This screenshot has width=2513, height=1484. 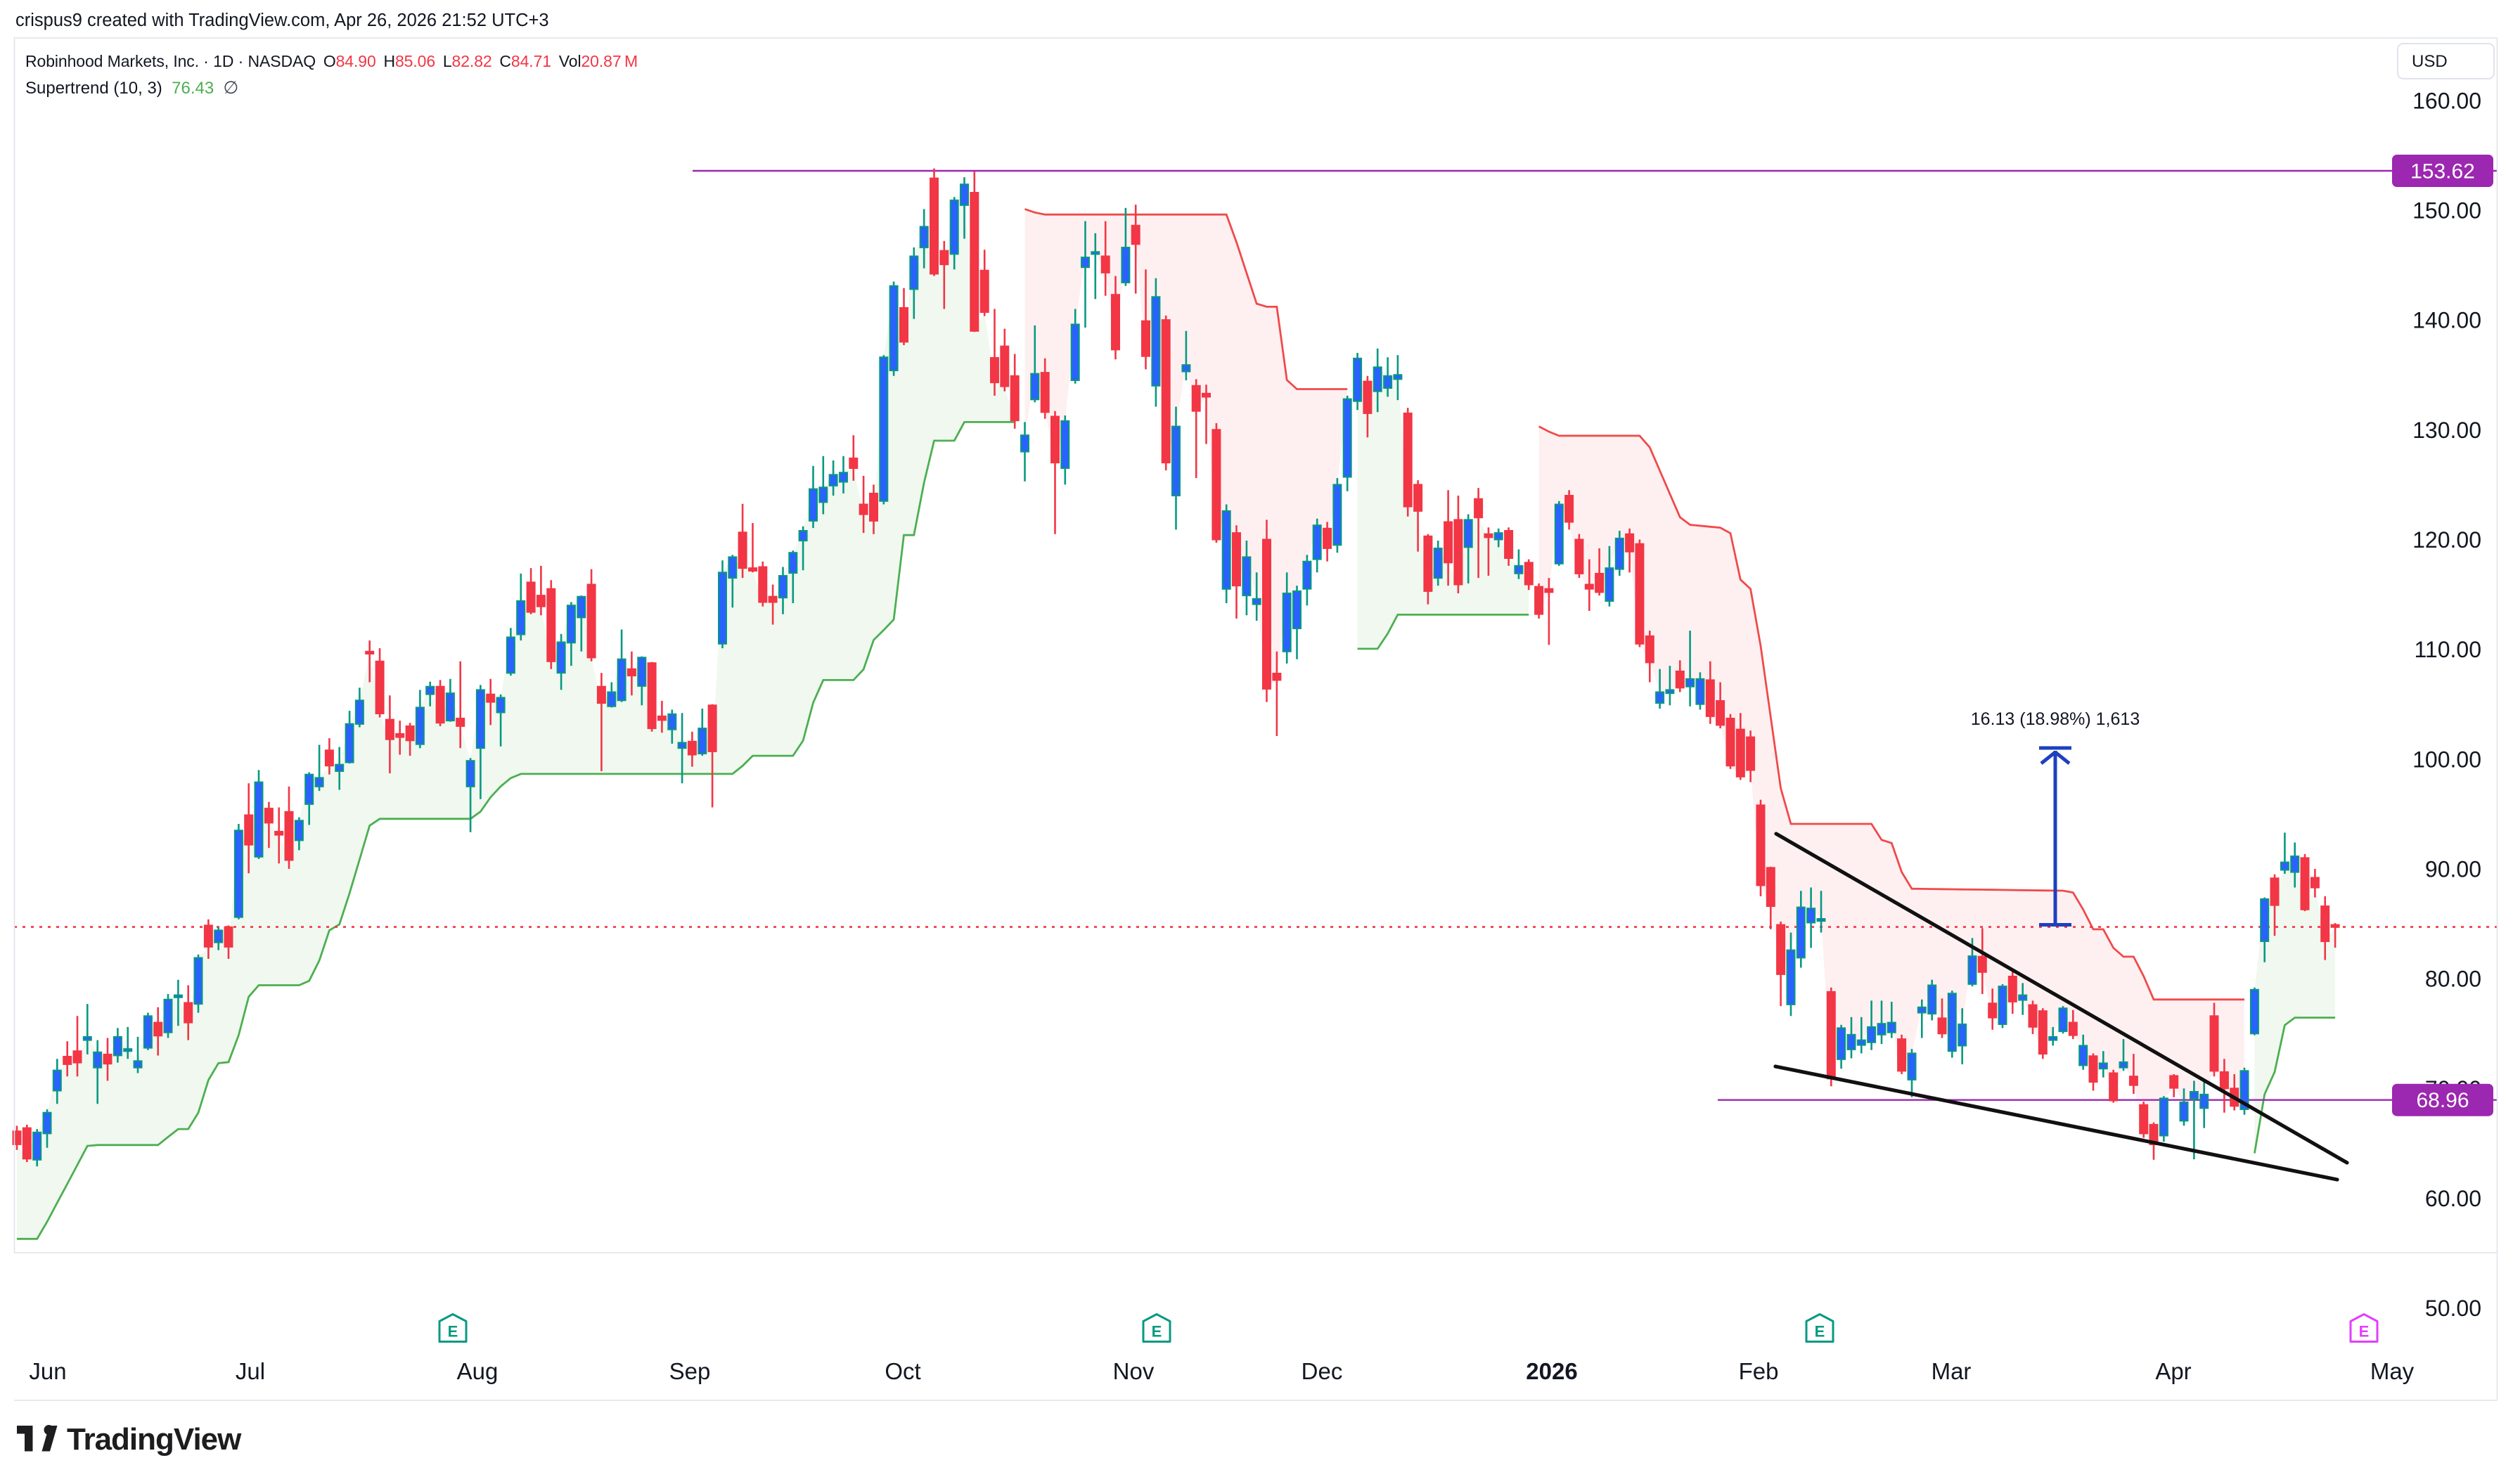 I want to click on svg-text: May, so click(x=2392, y=1371).